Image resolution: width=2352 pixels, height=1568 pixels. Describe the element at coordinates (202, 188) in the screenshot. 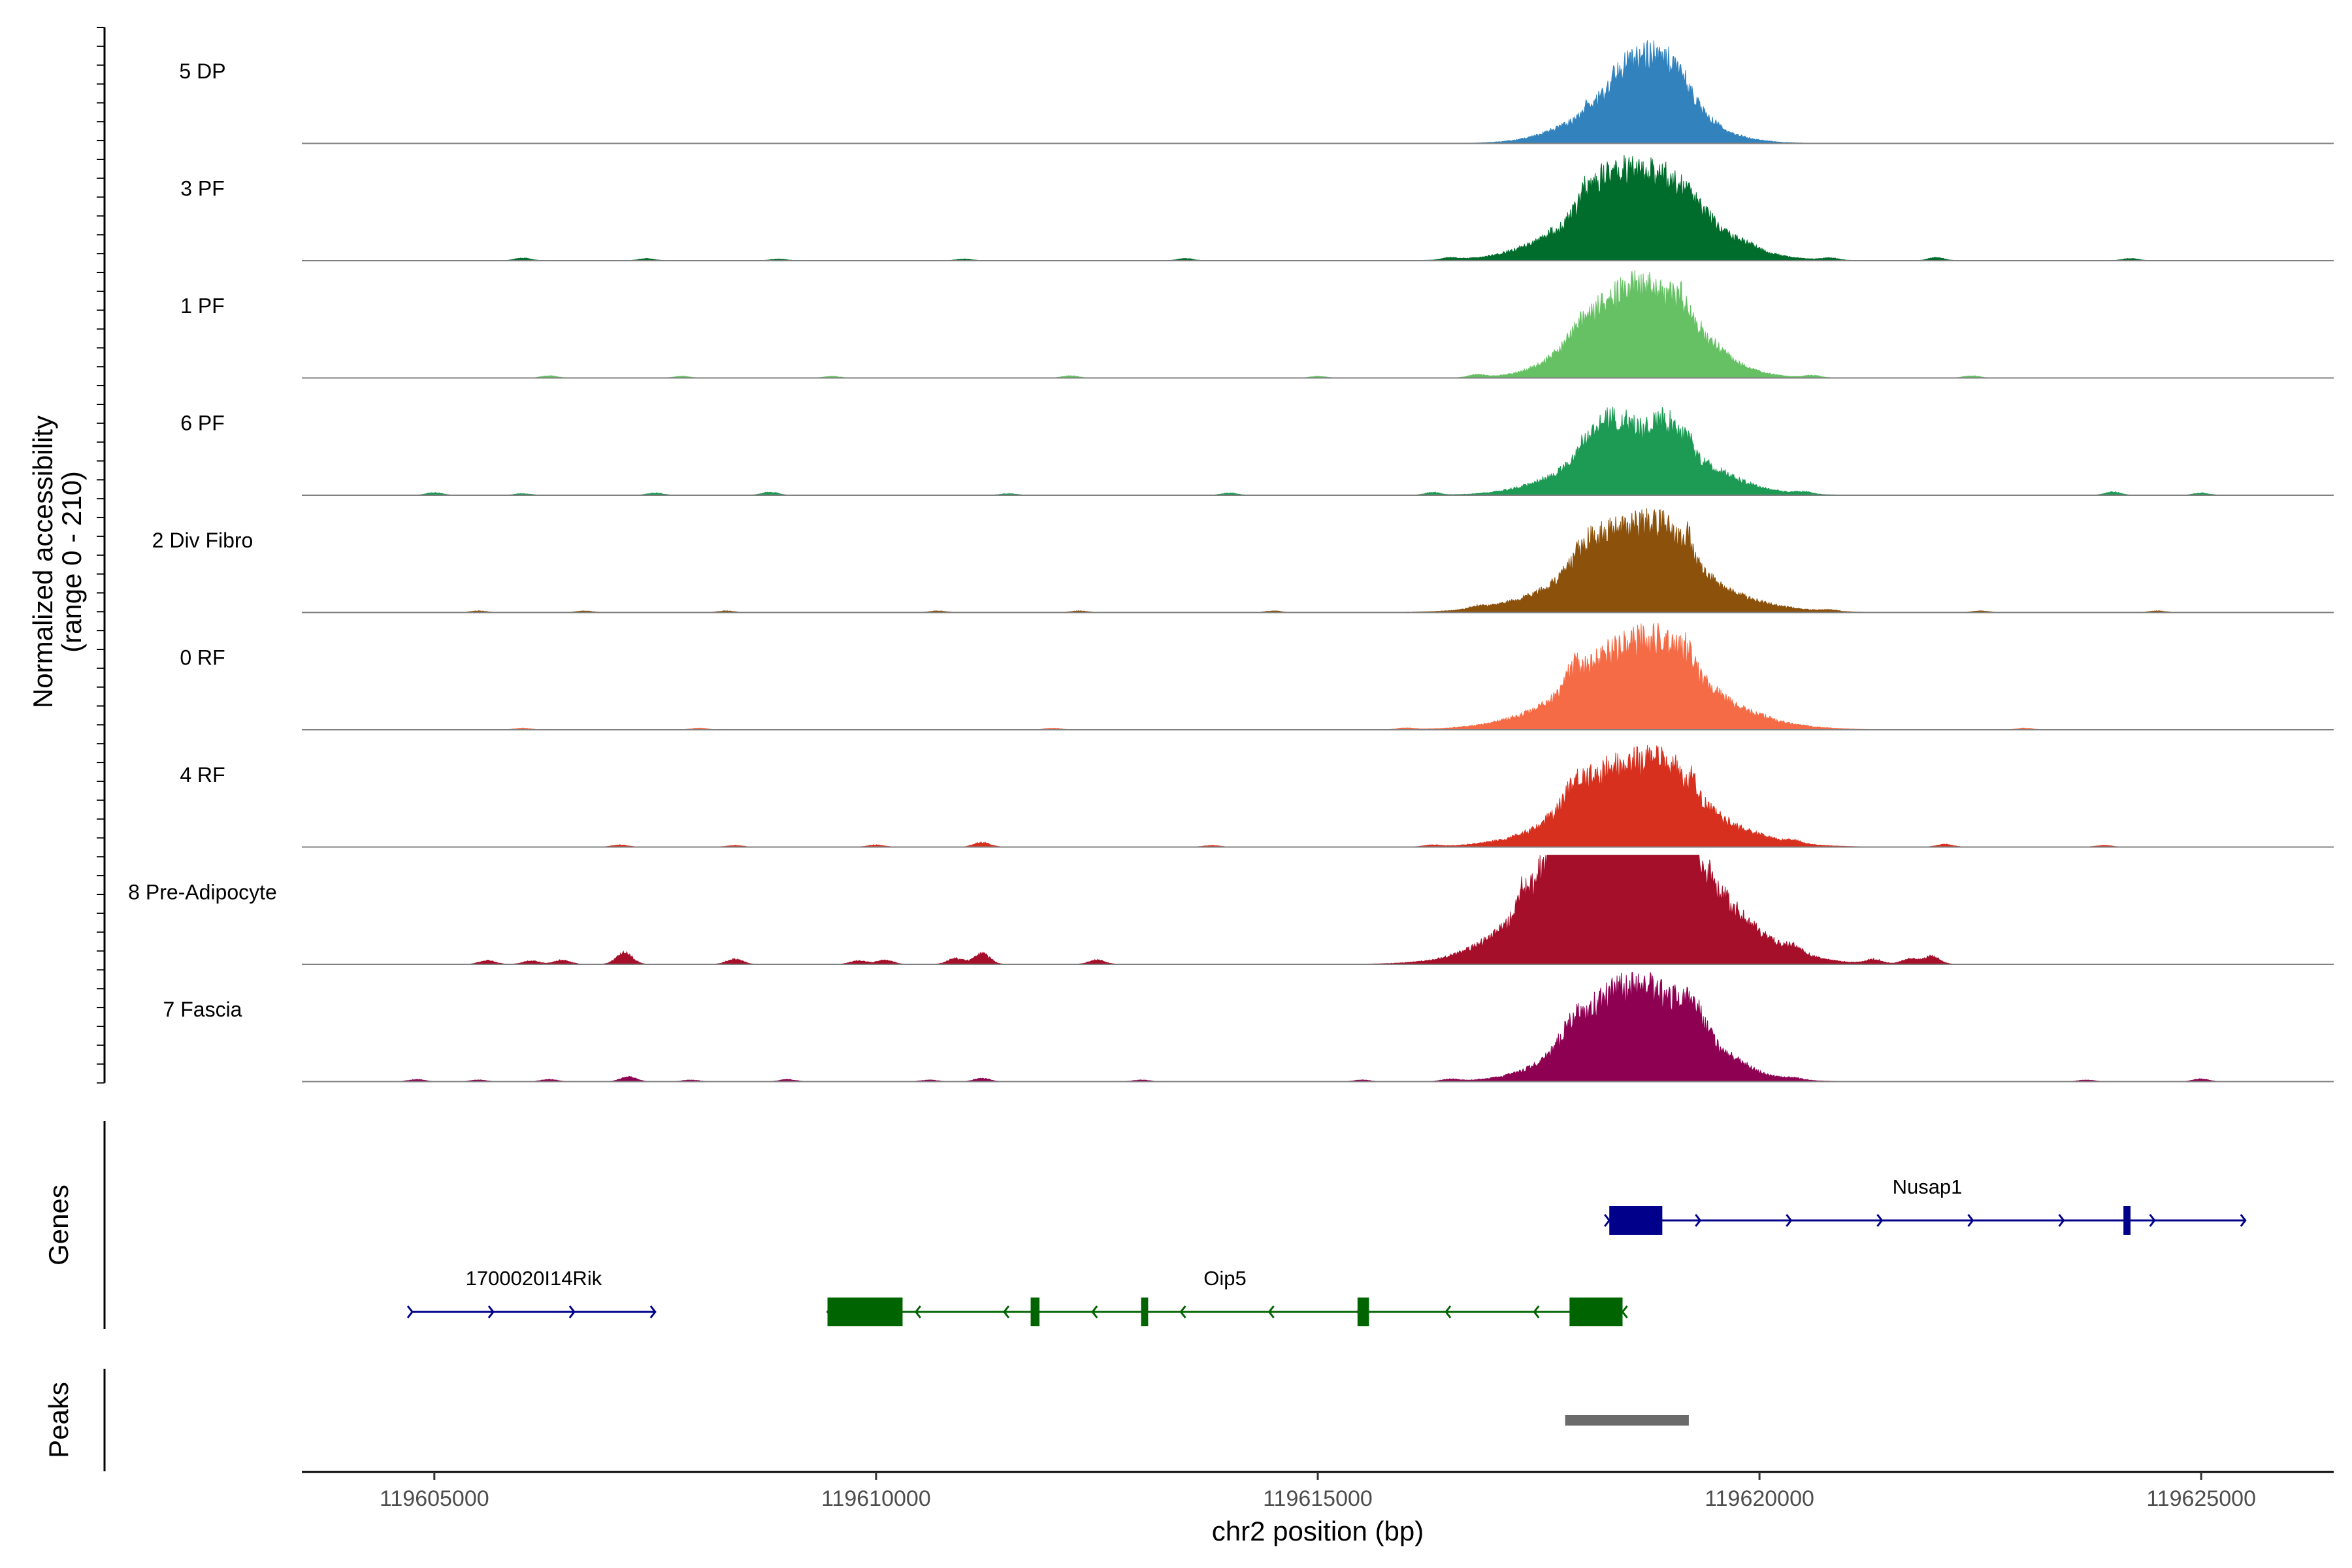

I see `track-label: 3 PF` at that location.